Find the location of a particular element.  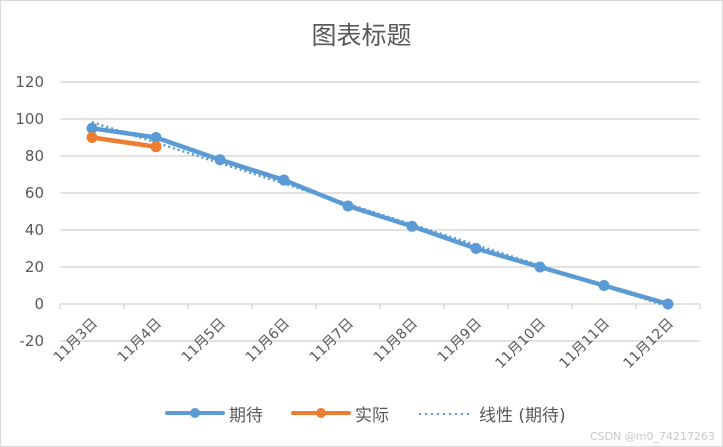

legend: 期待 实际 线性 (期待) is located at coordinates (376, 413).